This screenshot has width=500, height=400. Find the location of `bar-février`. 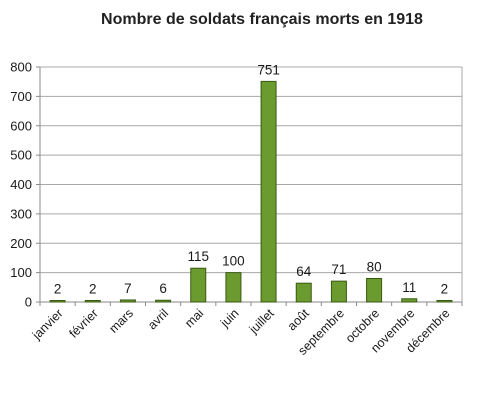

bar-février is located at coordinates (92, 301).